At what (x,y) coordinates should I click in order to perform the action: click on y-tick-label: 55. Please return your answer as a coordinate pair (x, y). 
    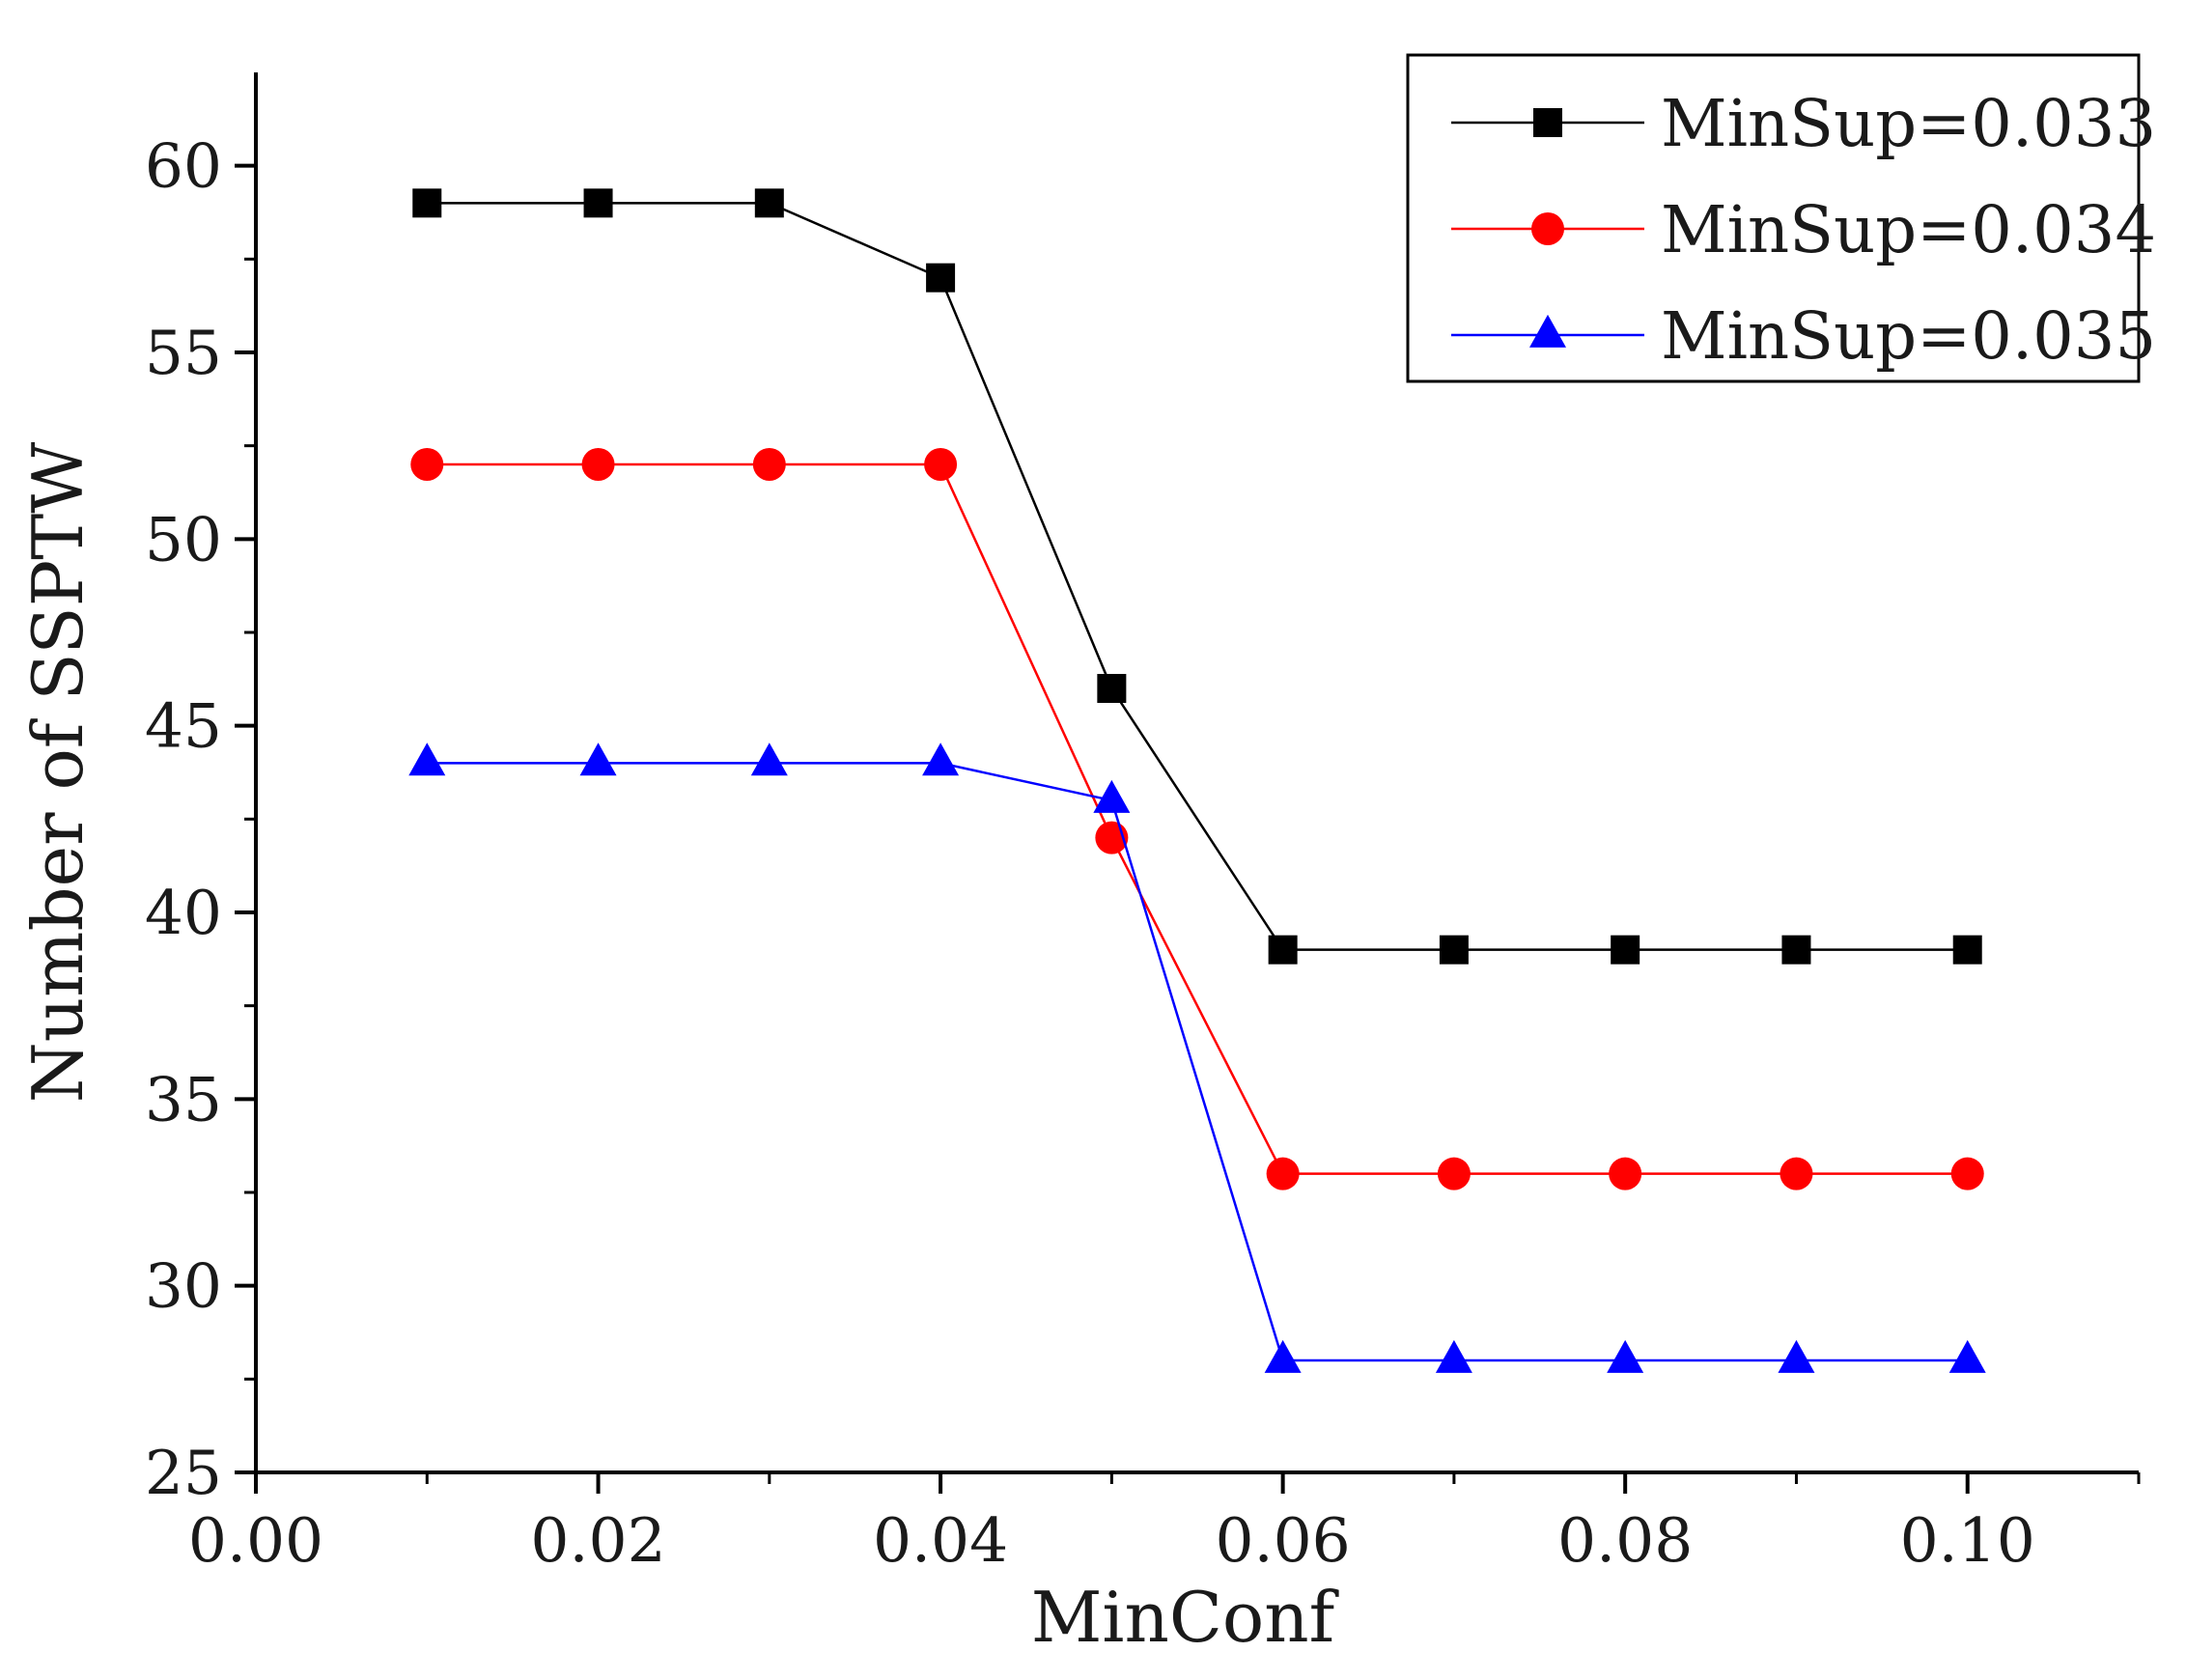
    Looking at the image, I should click on (183, 353).